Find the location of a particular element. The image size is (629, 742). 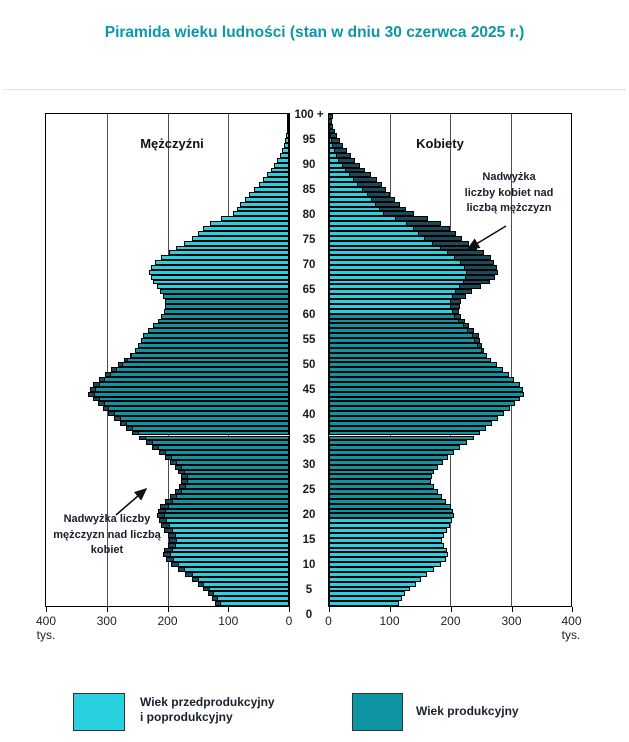

divider-line is located at coordinates (314, 89).